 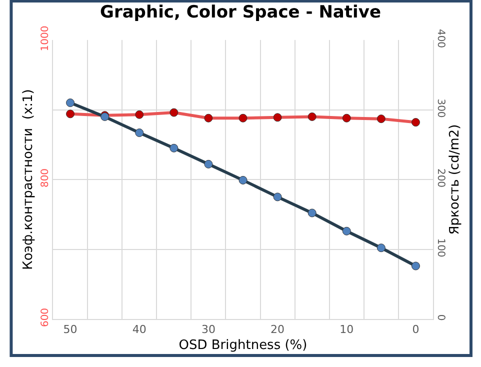 What do you see at coordinates (440, 248) in the screenshot?
I see `y2-tick-label: 100` at bounding box center [440, 248].